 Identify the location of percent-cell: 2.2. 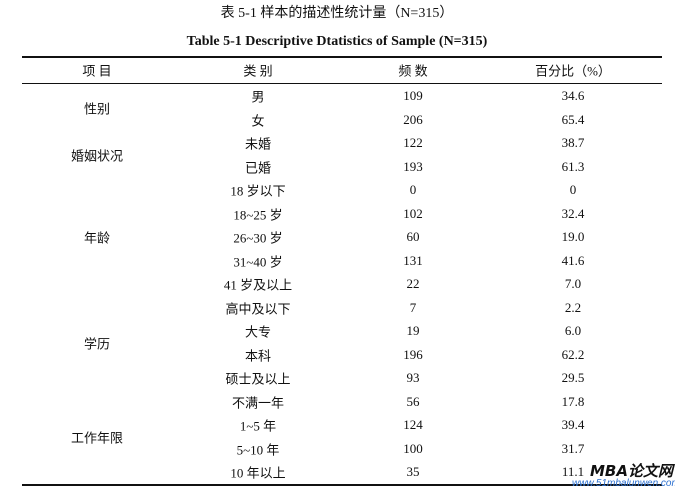
(573, 307).